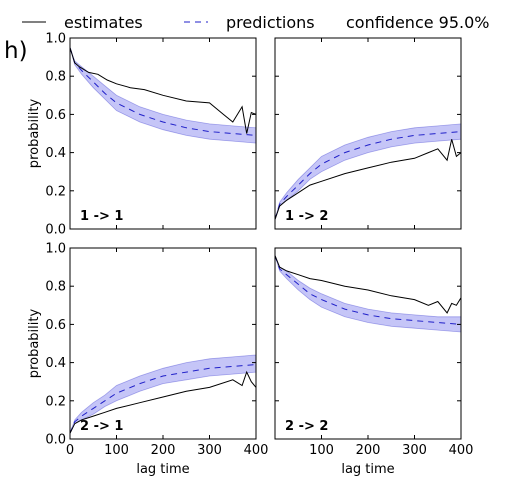  Describe the element at coordinates (103, 22) in the screenshot. I see `legend-estimates-label: estimates` at that location.